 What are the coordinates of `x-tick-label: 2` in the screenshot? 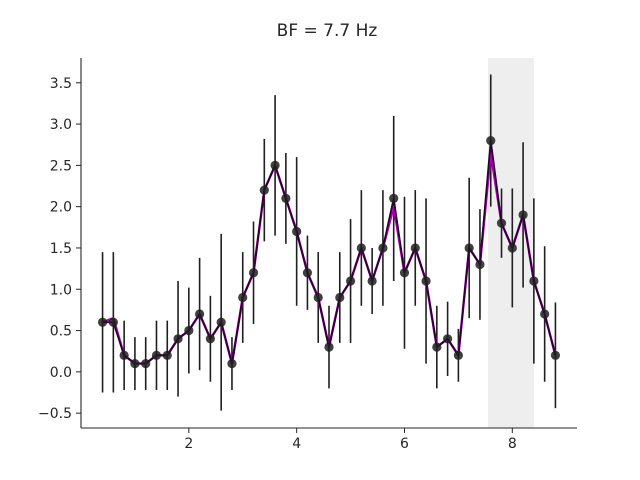 It's located at (188, 444).